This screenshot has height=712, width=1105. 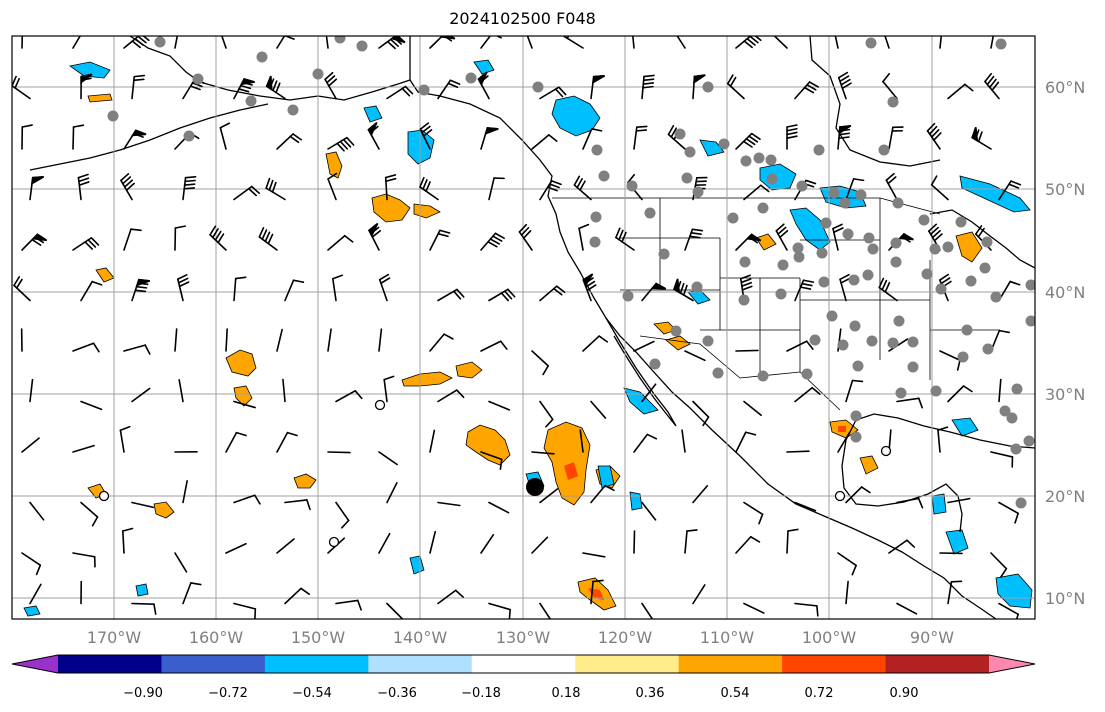 What do you see at coordinates (1065, 87) in the screenshot?
I see `lat-label: 60°N` at bounding box center [1065, 87].